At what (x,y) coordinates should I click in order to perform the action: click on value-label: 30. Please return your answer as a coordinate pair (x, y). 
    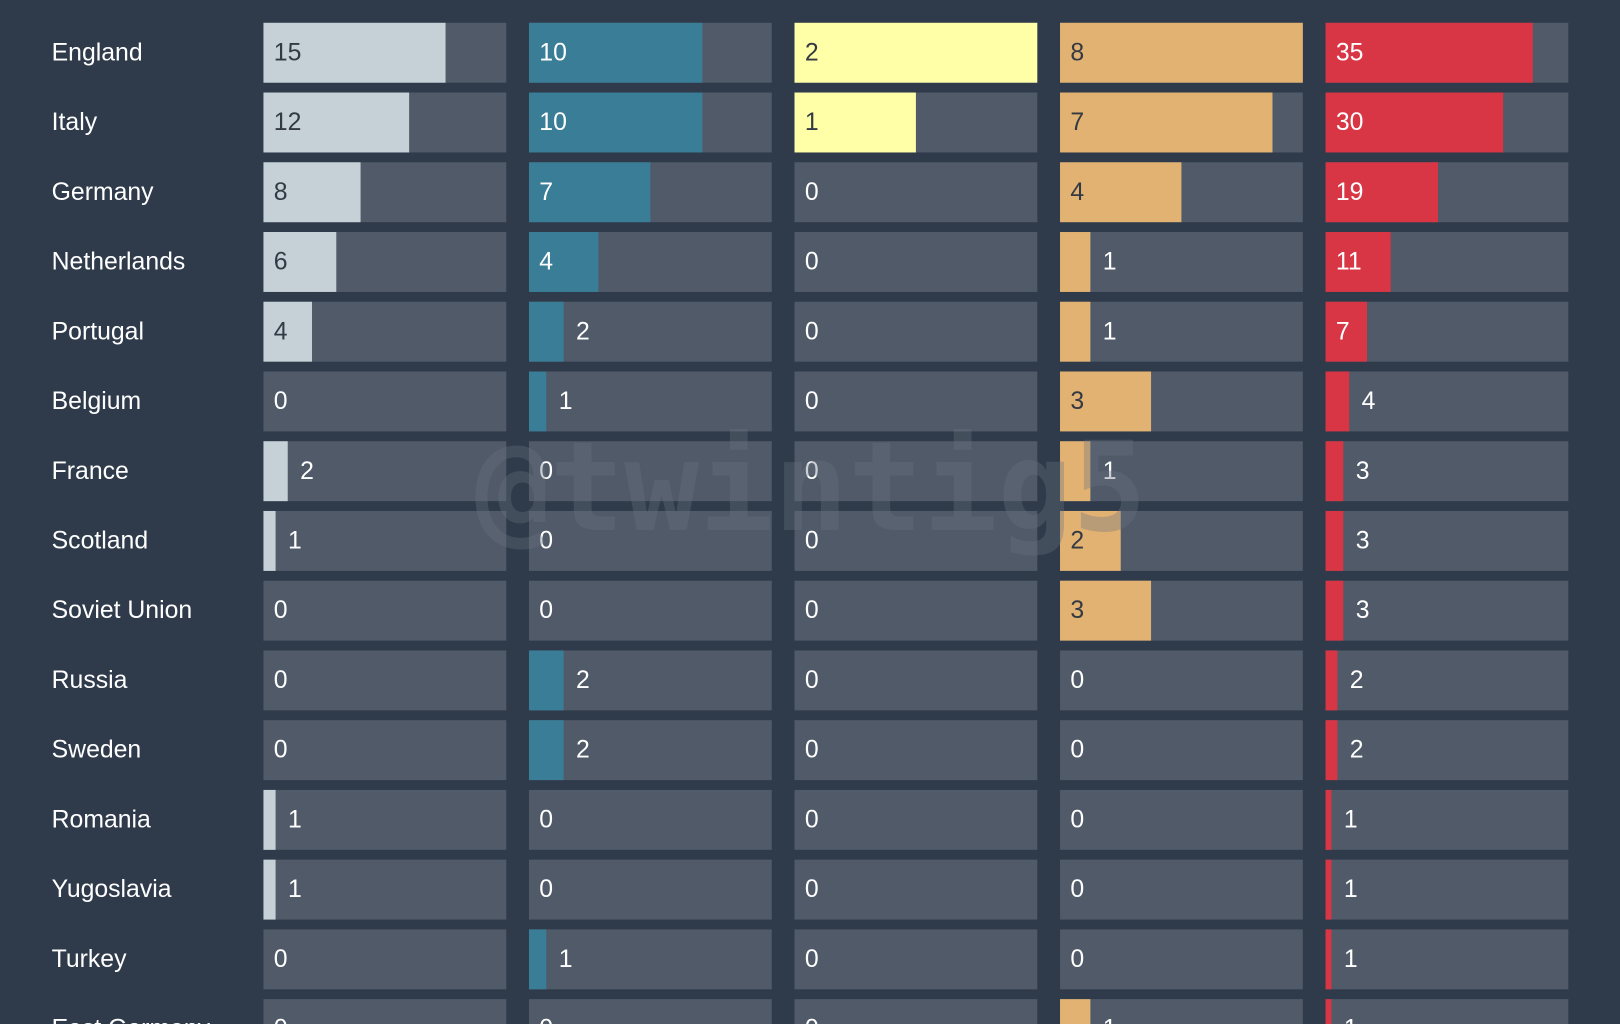
    Looking at the image, I should click on (1350, 122).